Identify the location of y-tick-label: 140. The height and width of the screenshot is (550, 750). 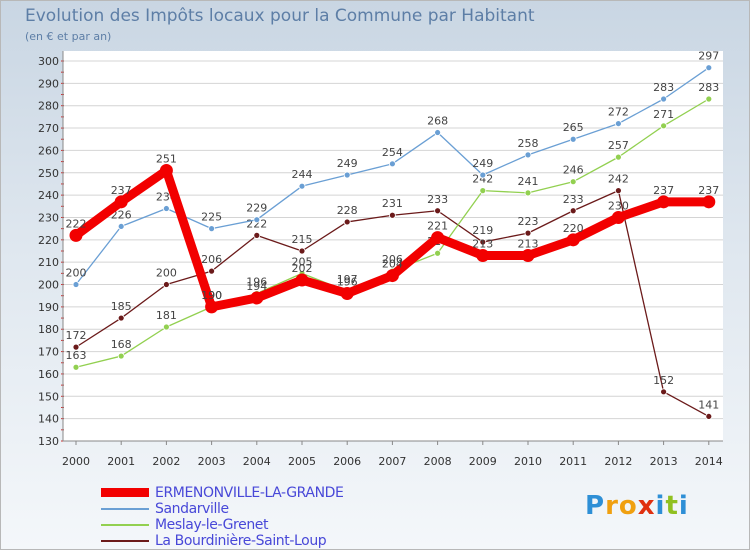
(48, 419).